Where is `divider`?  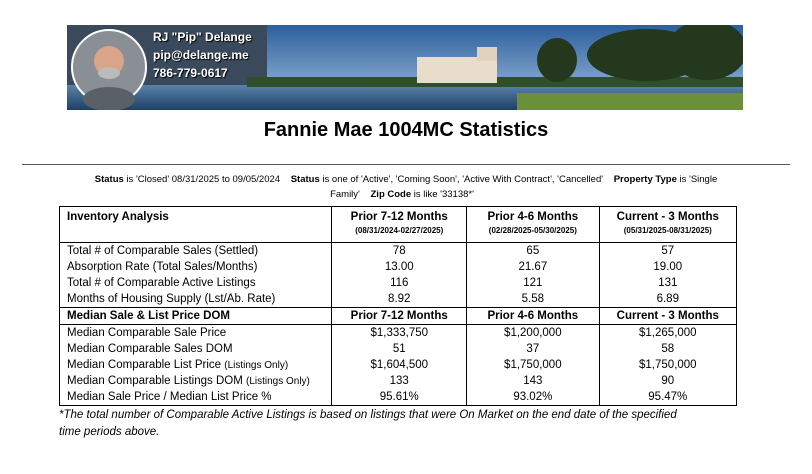
divider is located at coordinates (406, 164).